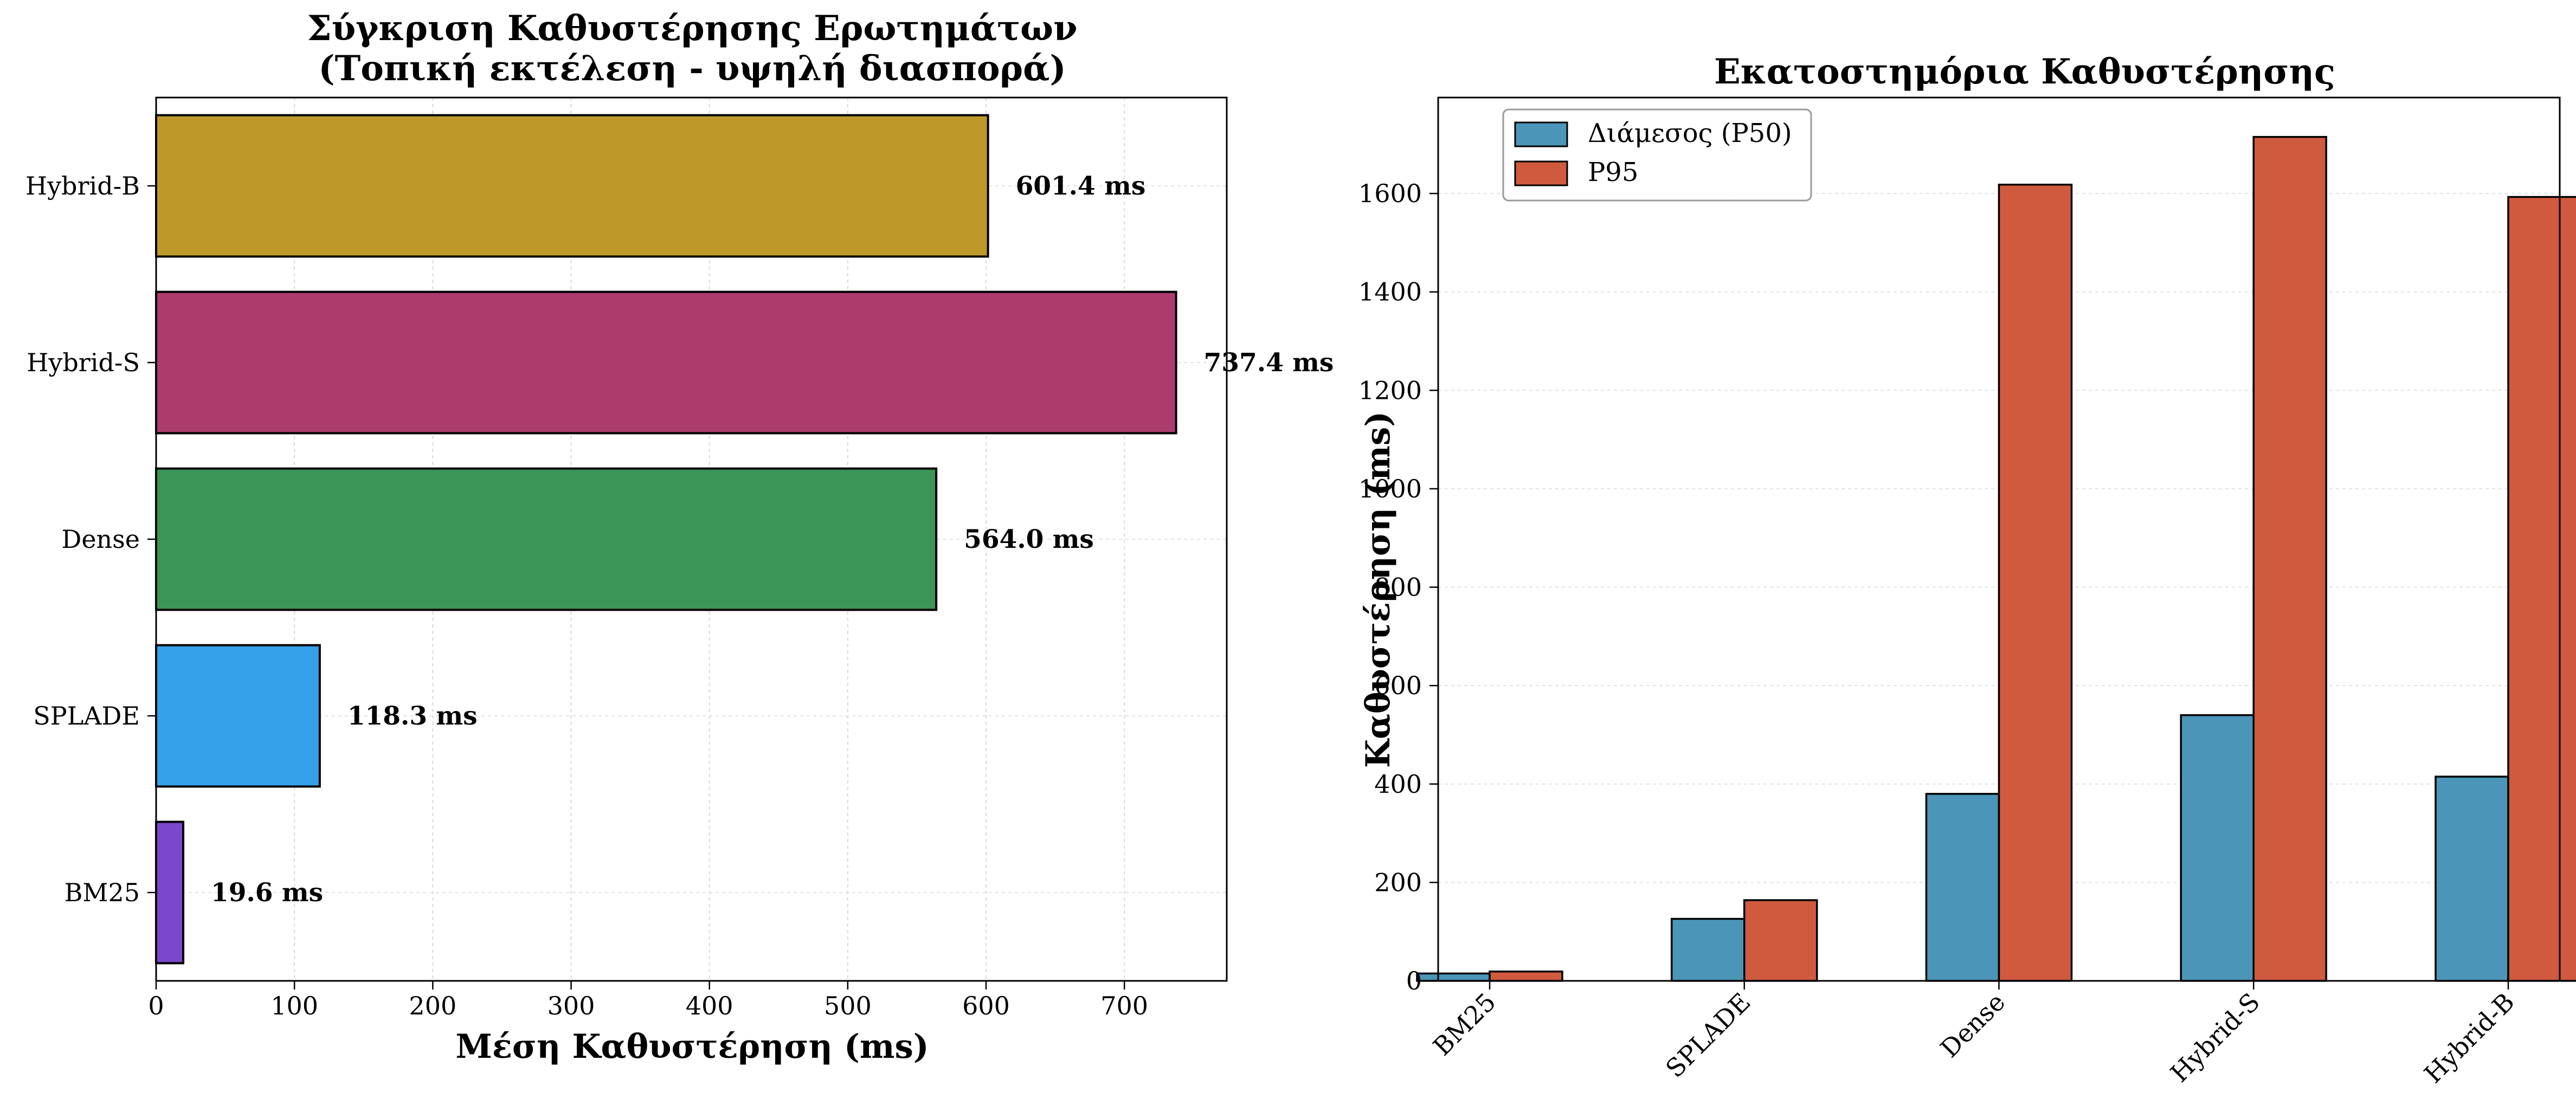  Describe the element at coordinates (1398, 784) in the screenshot. I see `right-y-tick-label: 400` at that location.